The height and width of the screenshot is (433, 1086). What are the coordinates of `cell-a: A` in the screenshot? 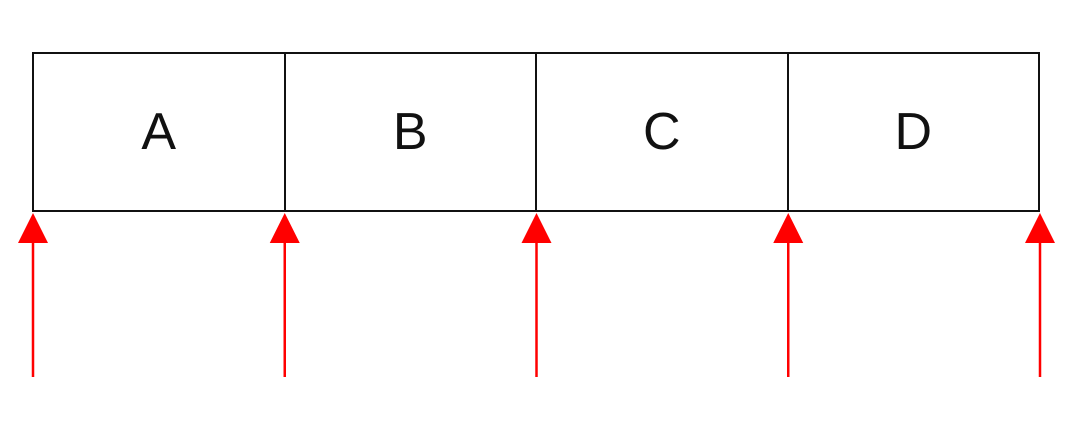 It's located at (159, 132).